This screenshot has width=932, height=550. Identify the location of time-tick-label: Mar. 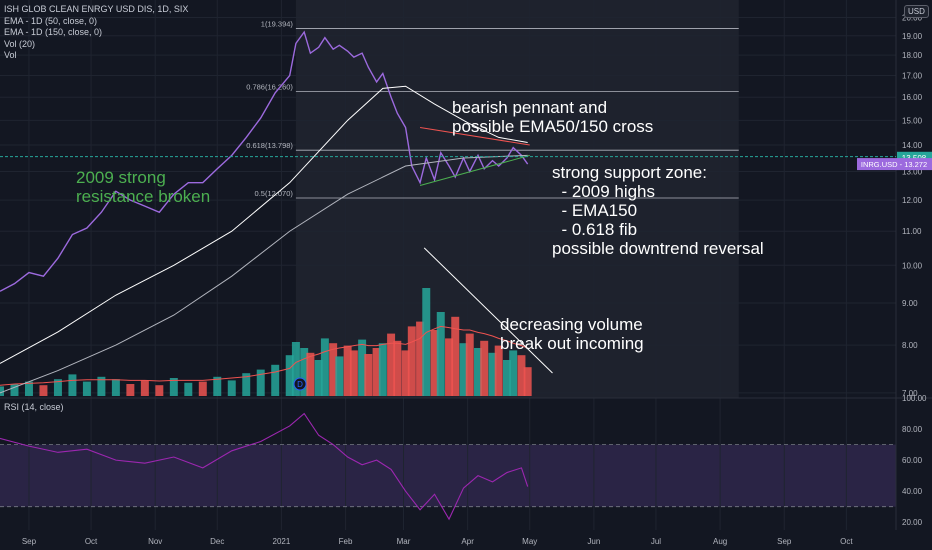
(404, 541).